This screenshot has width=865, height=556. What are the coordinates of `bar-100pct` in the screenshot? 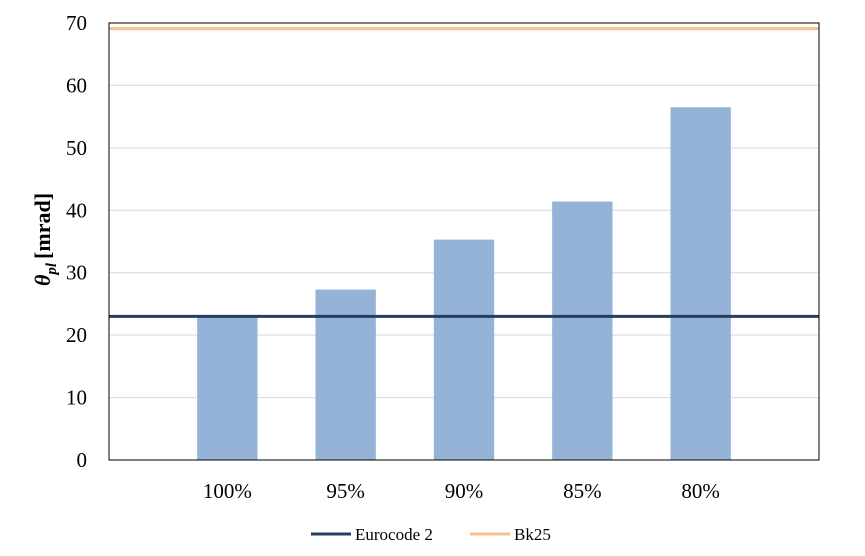 It's located at (227, 388).